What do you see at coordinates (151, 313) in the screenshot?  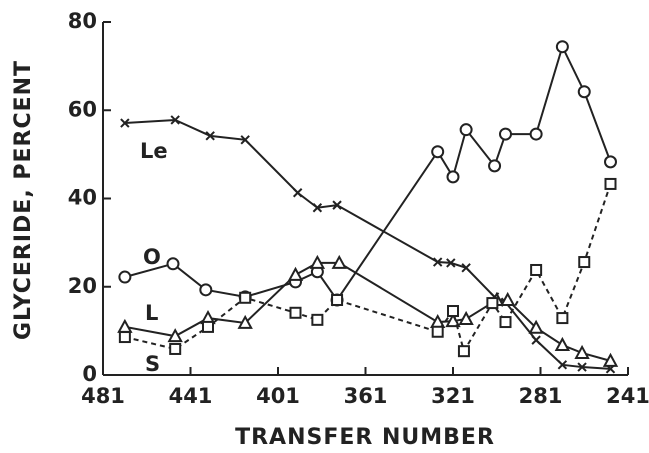 I see `series-label: L` at bounding box center [151, 313].